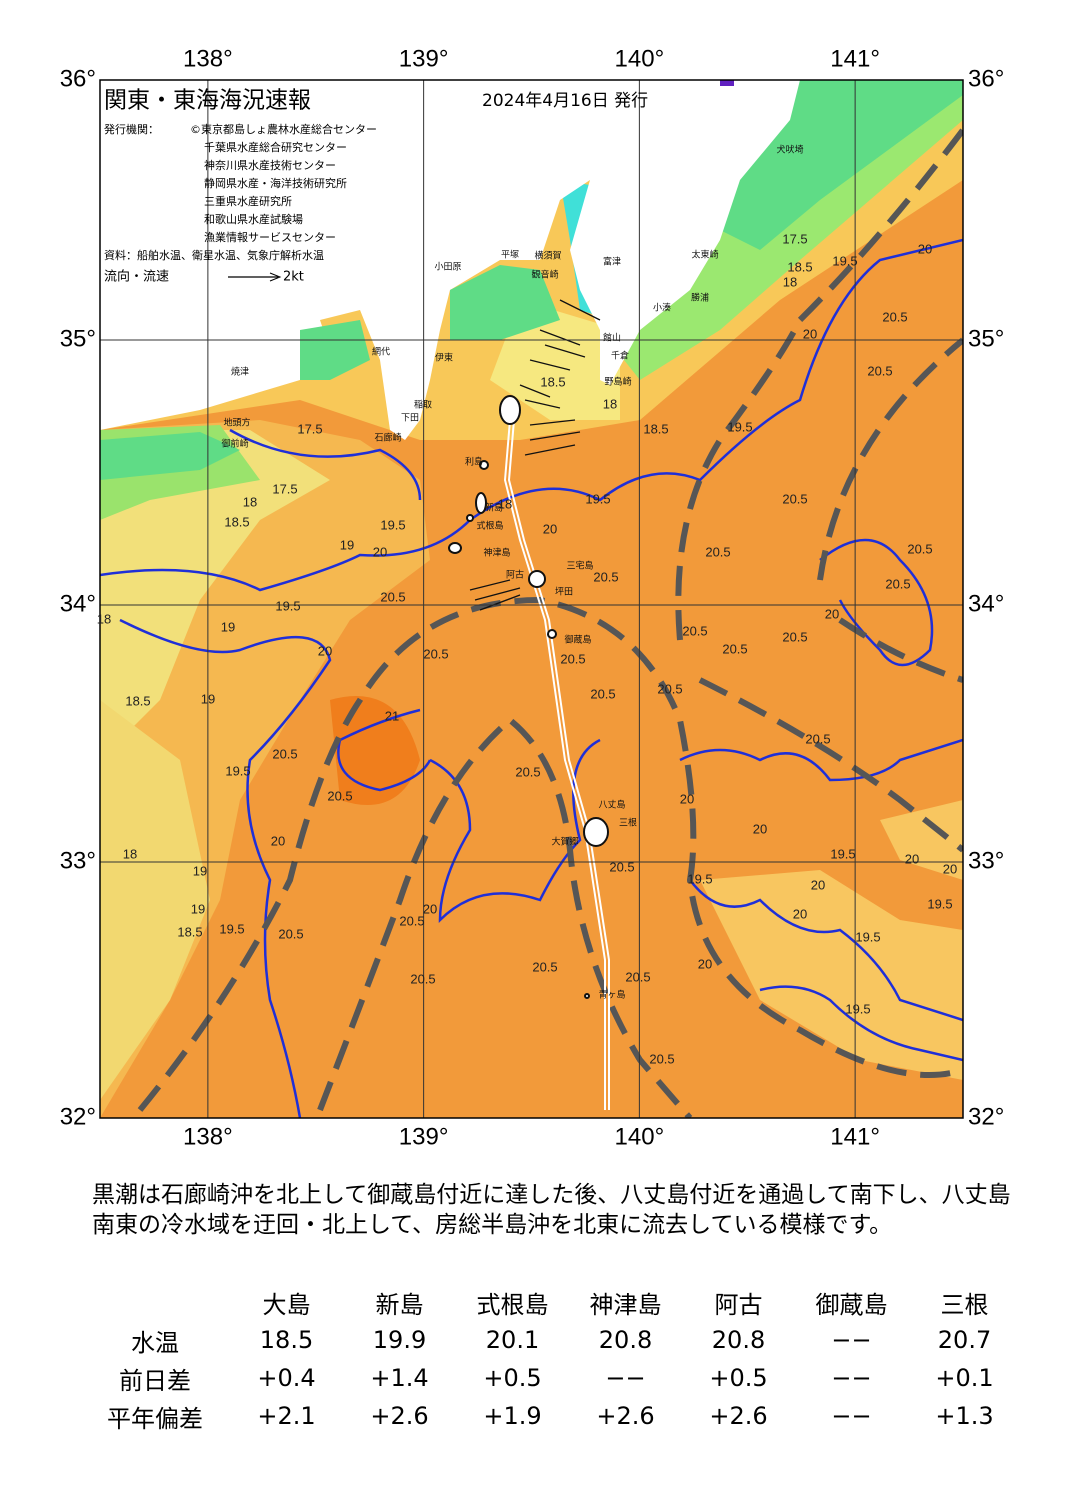 Image resolution: width=1065 pixels, height=1508 pixels. What do you see at coordinates (410, 418) in the screenshot?
I see `place-name: 下田` at bounding box center [410, 418].